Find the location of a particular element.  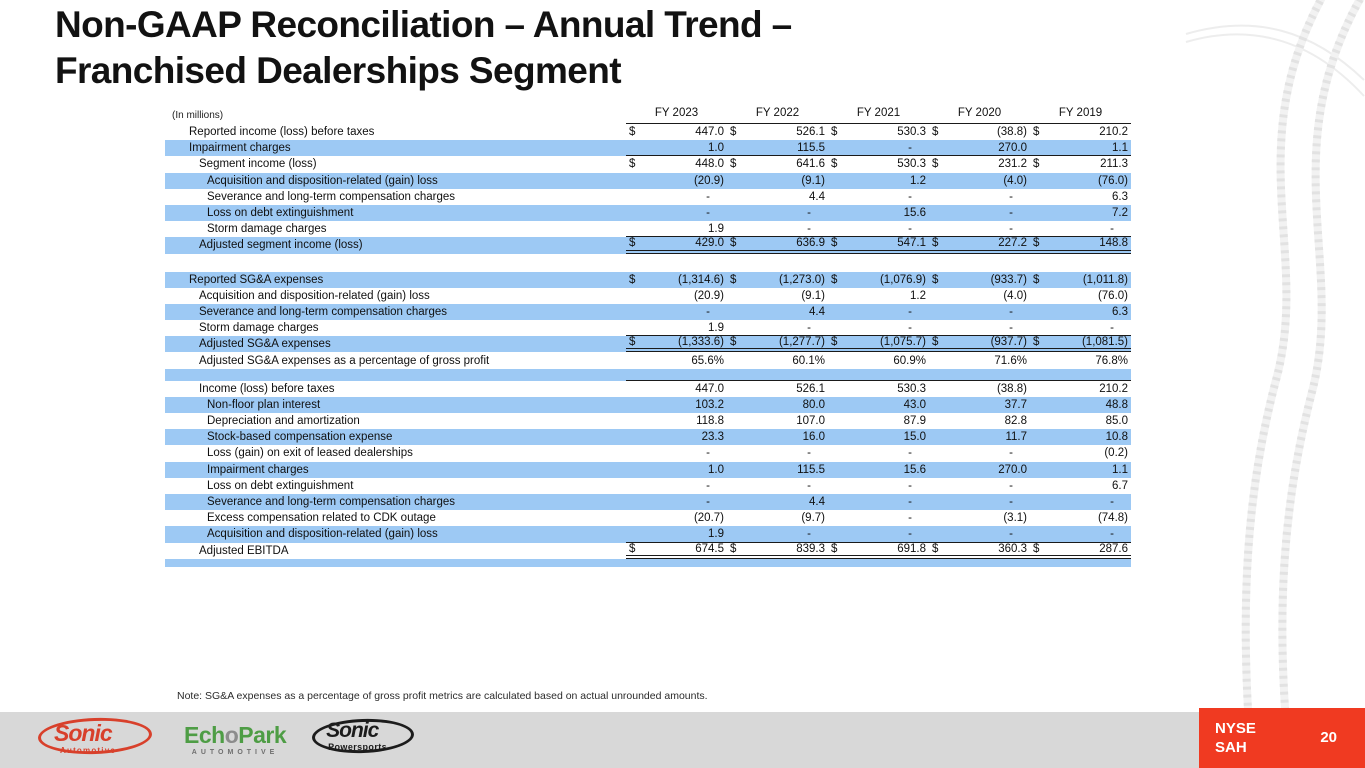

cell-value: (0.2) is located at coordinates (1116, 453).